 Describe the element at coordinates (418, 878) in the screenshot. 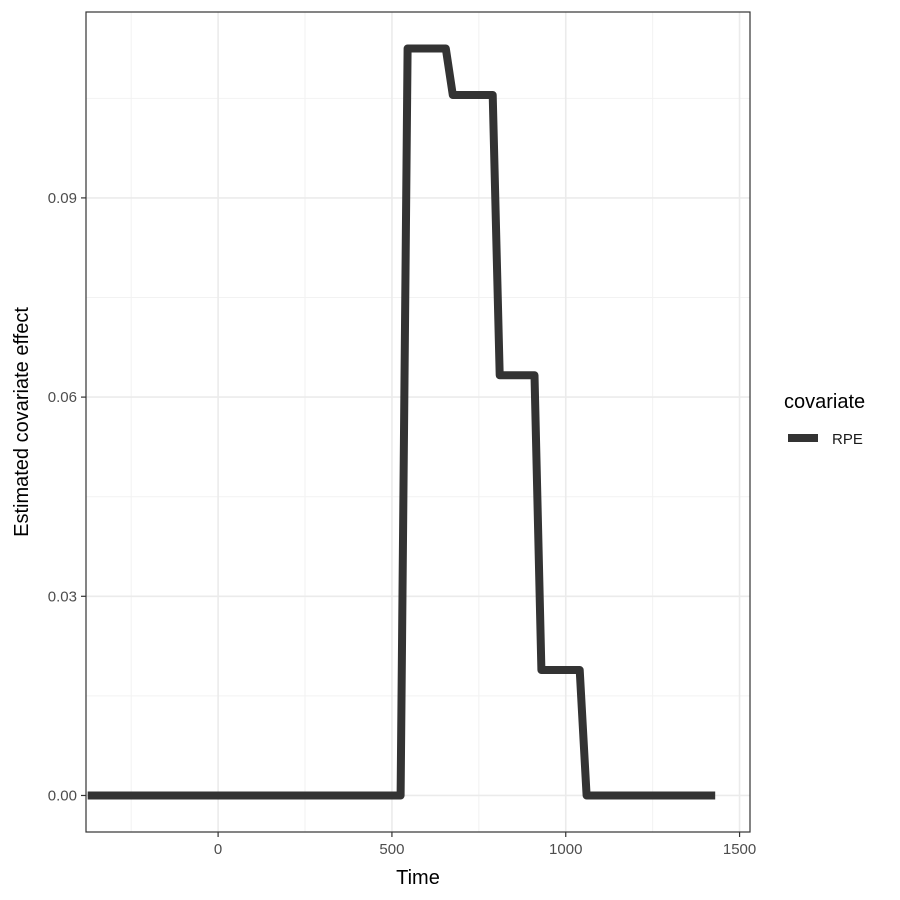

I see `x-axis-title: Time` at that location.